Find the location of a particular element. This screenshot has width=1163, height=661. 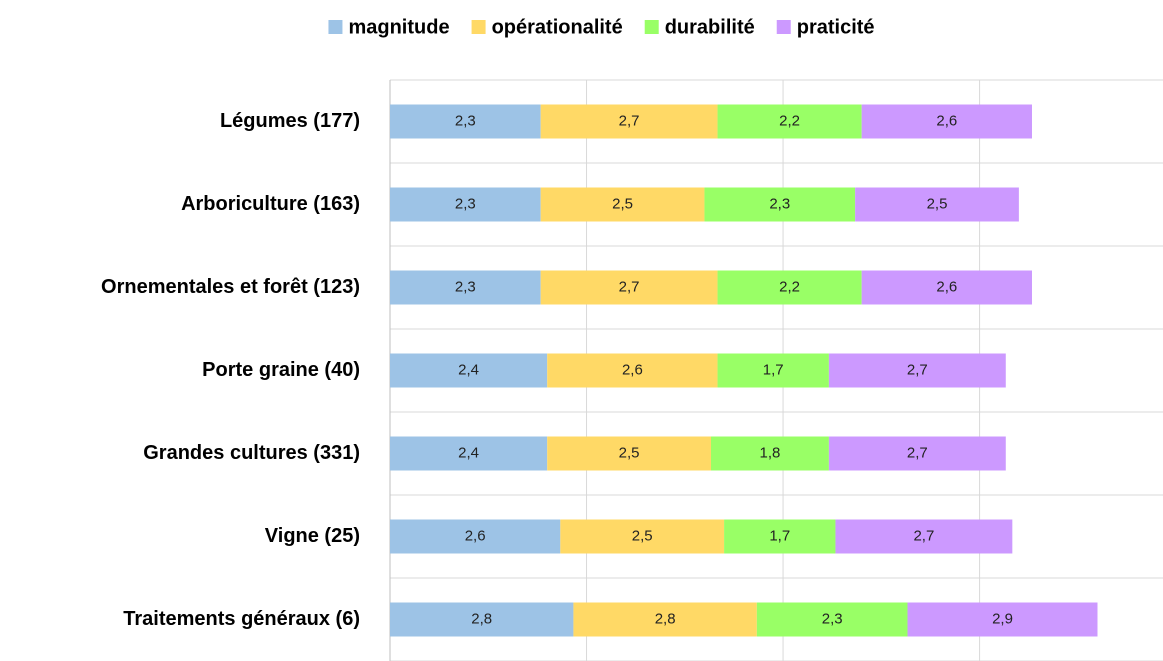

category-label: Grandes cultures (331) is located at coordinates (251, 453).